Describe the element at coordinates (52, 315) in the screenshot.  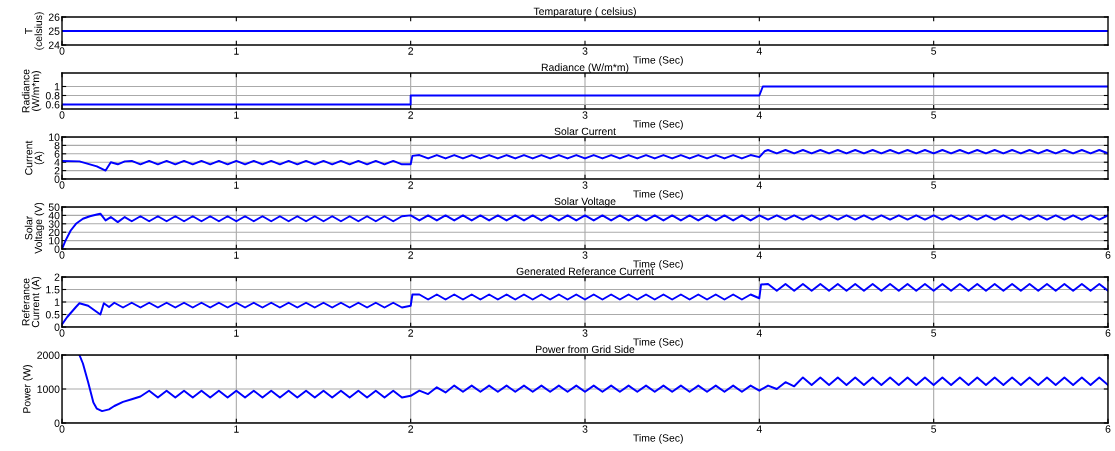
I see `y-tick-label: 0.5` at that location.